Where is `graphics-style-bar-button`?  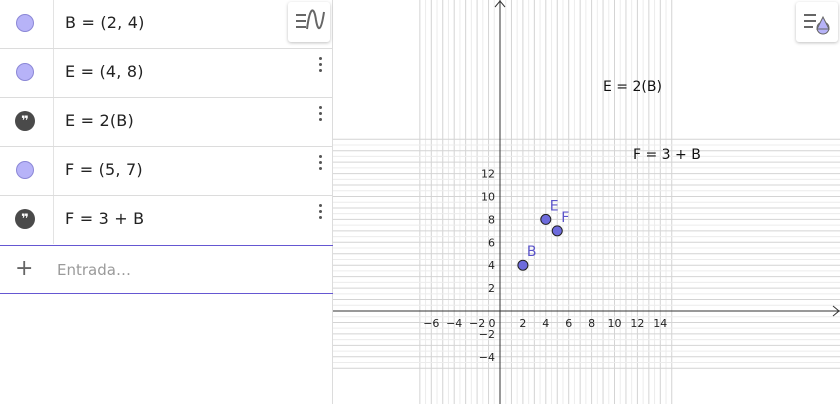
graphics-style-bar-button is located at coordinates (817, 22).